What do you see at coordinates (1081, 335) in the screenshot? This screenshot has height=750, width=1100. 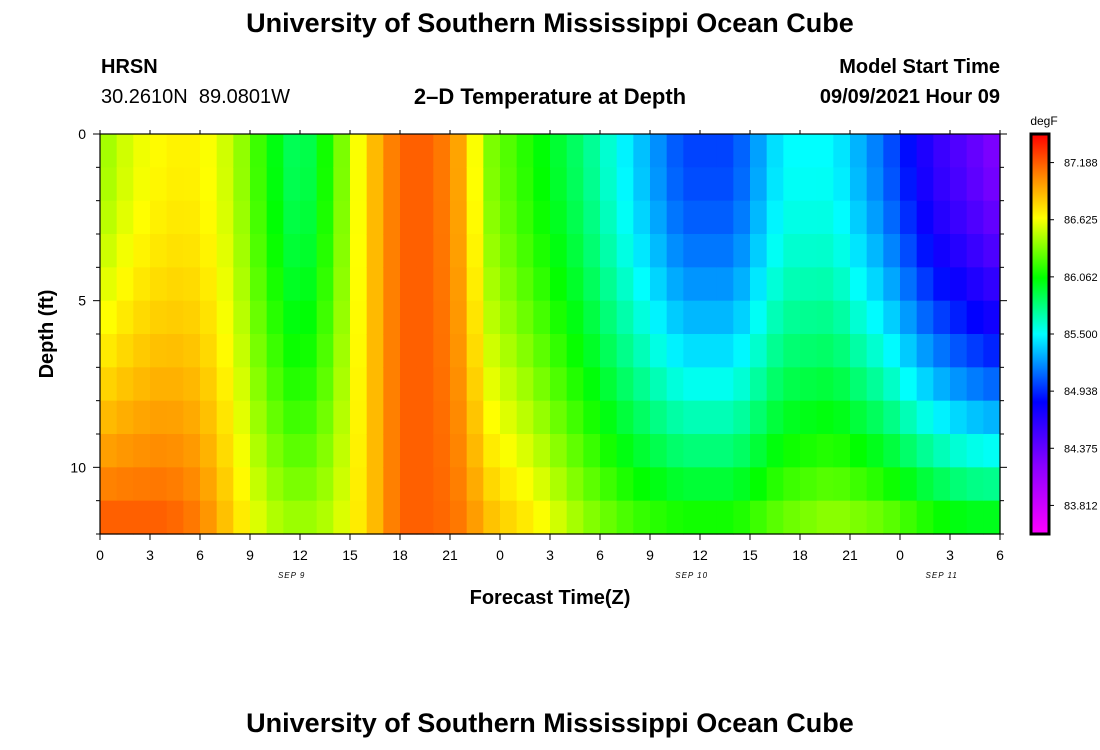 I see `colorbar-tick-label: 85.500` at bounding box center [1081, 335].